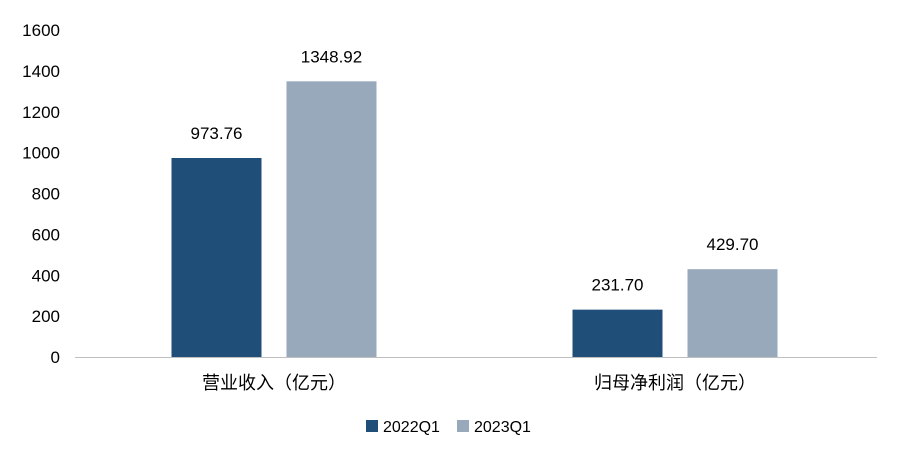 This screenshot has width=906, height=467. What do you see at coordinates (411, 427) in the screenshot?
I see `legend-label: 2022Q1` at bounding box center [411, 427].